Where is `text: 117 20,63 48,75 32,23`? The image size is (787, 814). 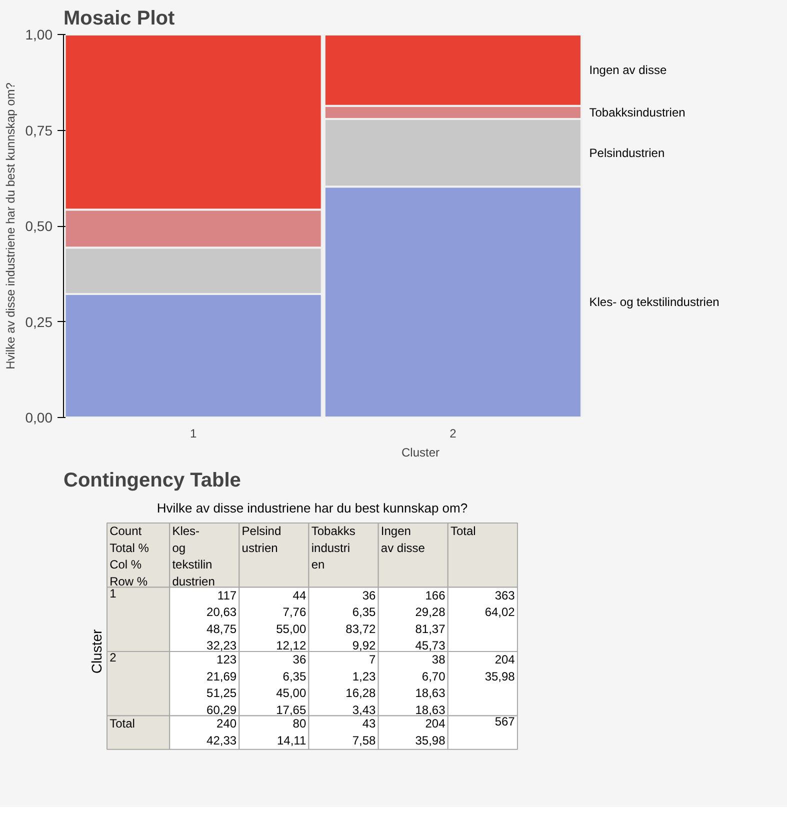
text: 117 20,63 48,75 32,23 is located at coordinates (221, 620).